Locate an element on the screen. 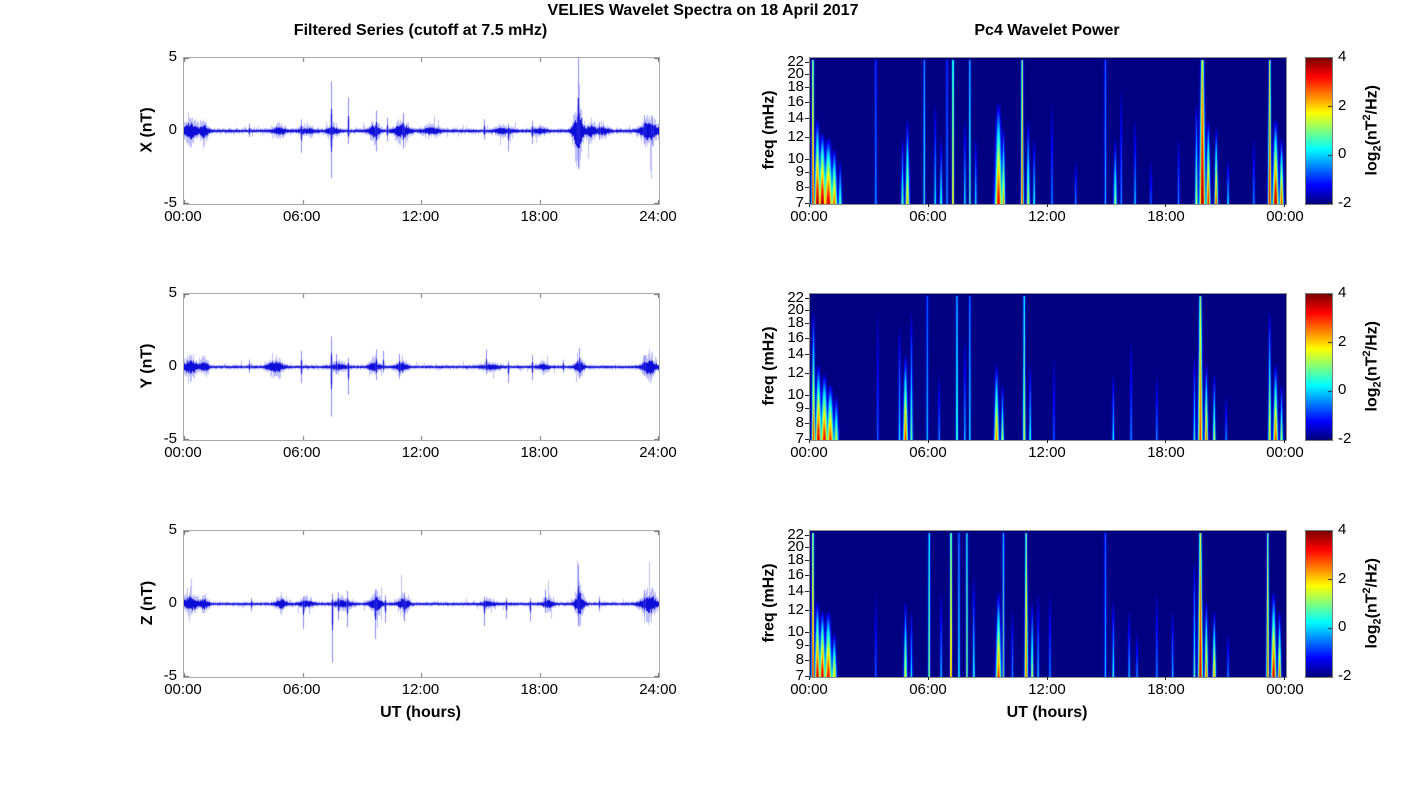  y-tick-label: -5 is located at coordinates (170, 438).